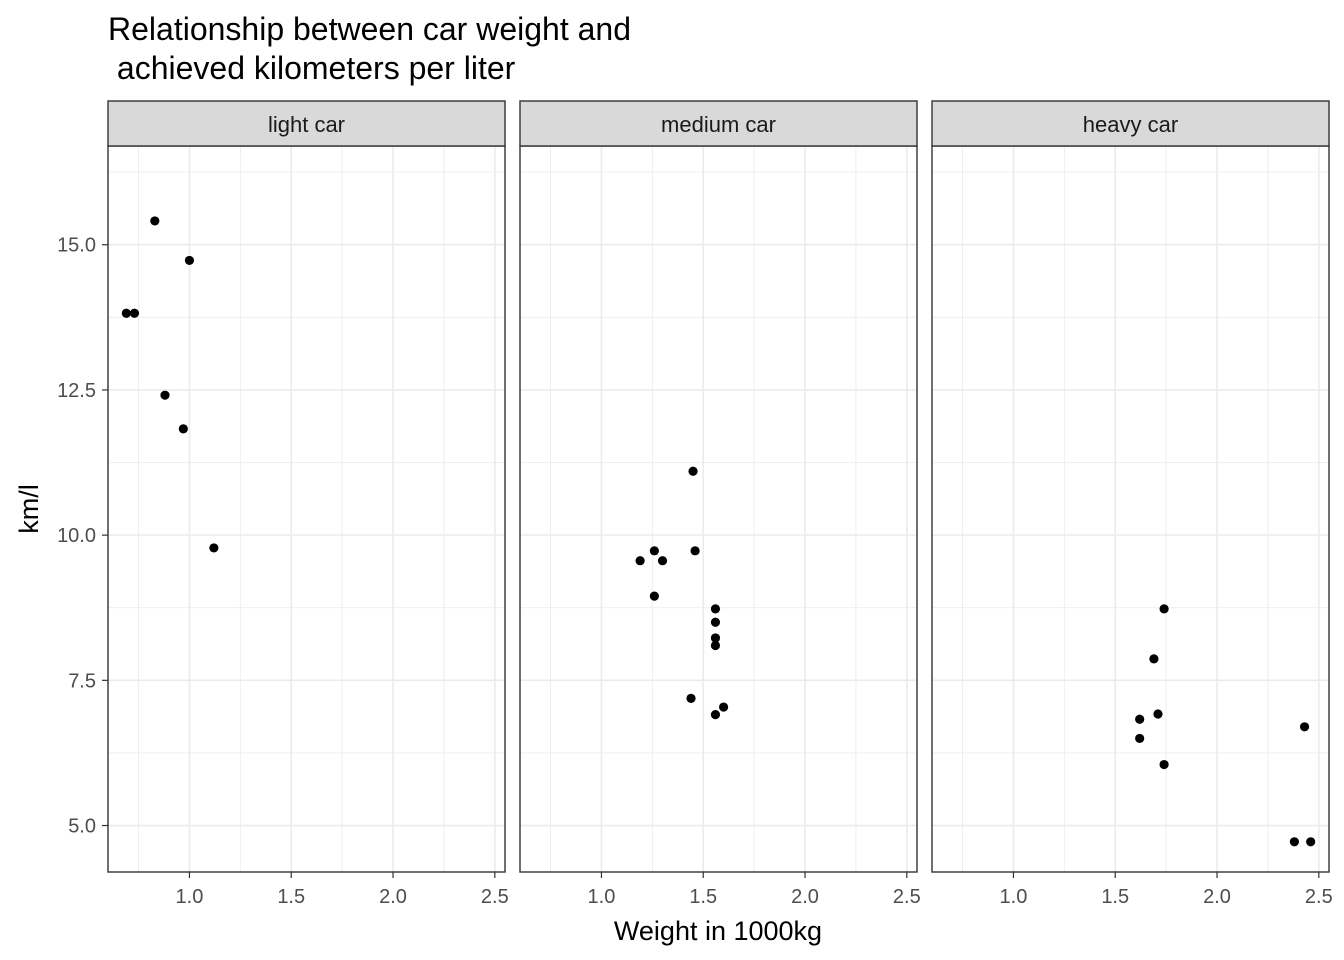  Describe the element at coordinates (82, 681) in the screenshot. I see `y-tick-label: 7.5` at that location.